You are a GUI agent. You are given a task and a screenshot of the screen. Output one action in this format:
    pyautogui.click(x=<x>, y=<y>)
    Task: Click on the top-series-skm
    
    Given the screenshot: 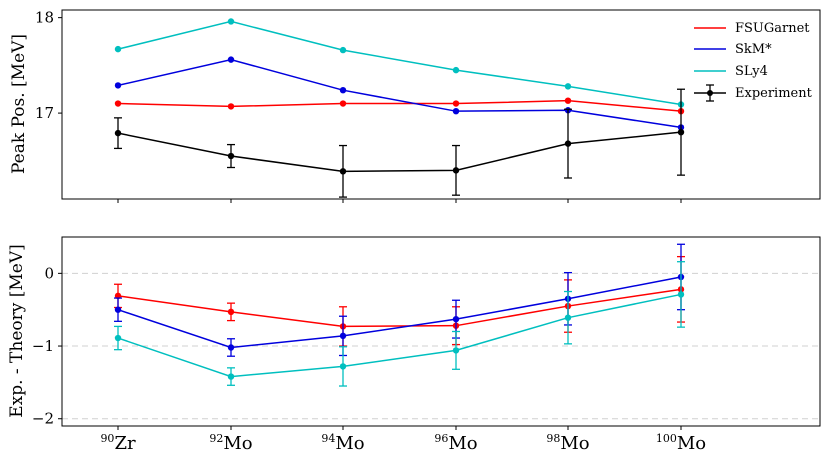 What is the action you would take?
    pyautogui.click(x=399, y=93)
    